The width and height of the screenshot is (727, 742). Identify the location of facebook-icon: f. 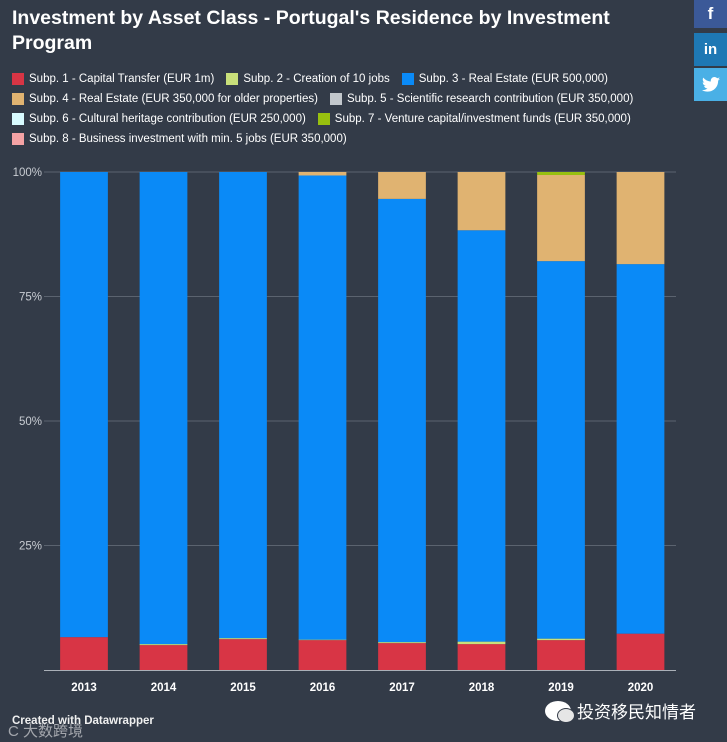
(710, 13).